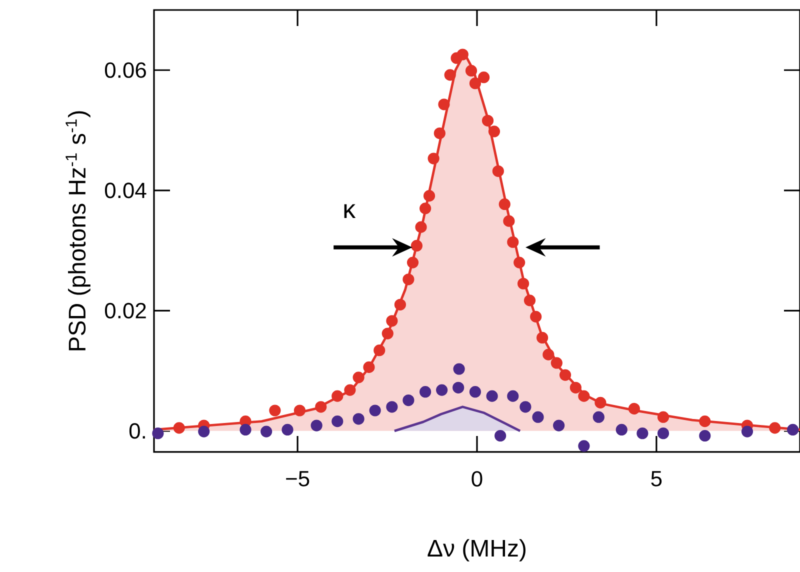 The image size is (800, 572). Describe the element at coordinates (125, 310) in the screenshot. I see `y-tick-label: 0.02` at that location.